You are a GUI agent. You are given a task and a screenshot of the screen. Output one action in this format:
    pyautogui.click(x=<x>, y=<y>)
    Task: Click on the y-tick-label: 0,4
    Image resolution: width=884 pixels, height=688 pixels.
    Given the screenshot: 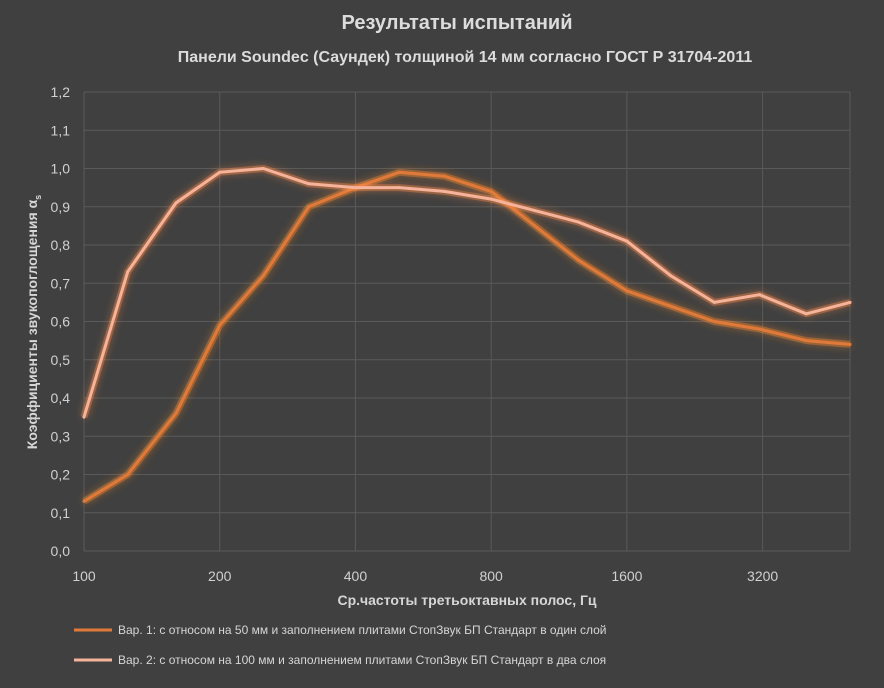 What is the action you would take?
    pyautogui.click(x=61, y=398)
    